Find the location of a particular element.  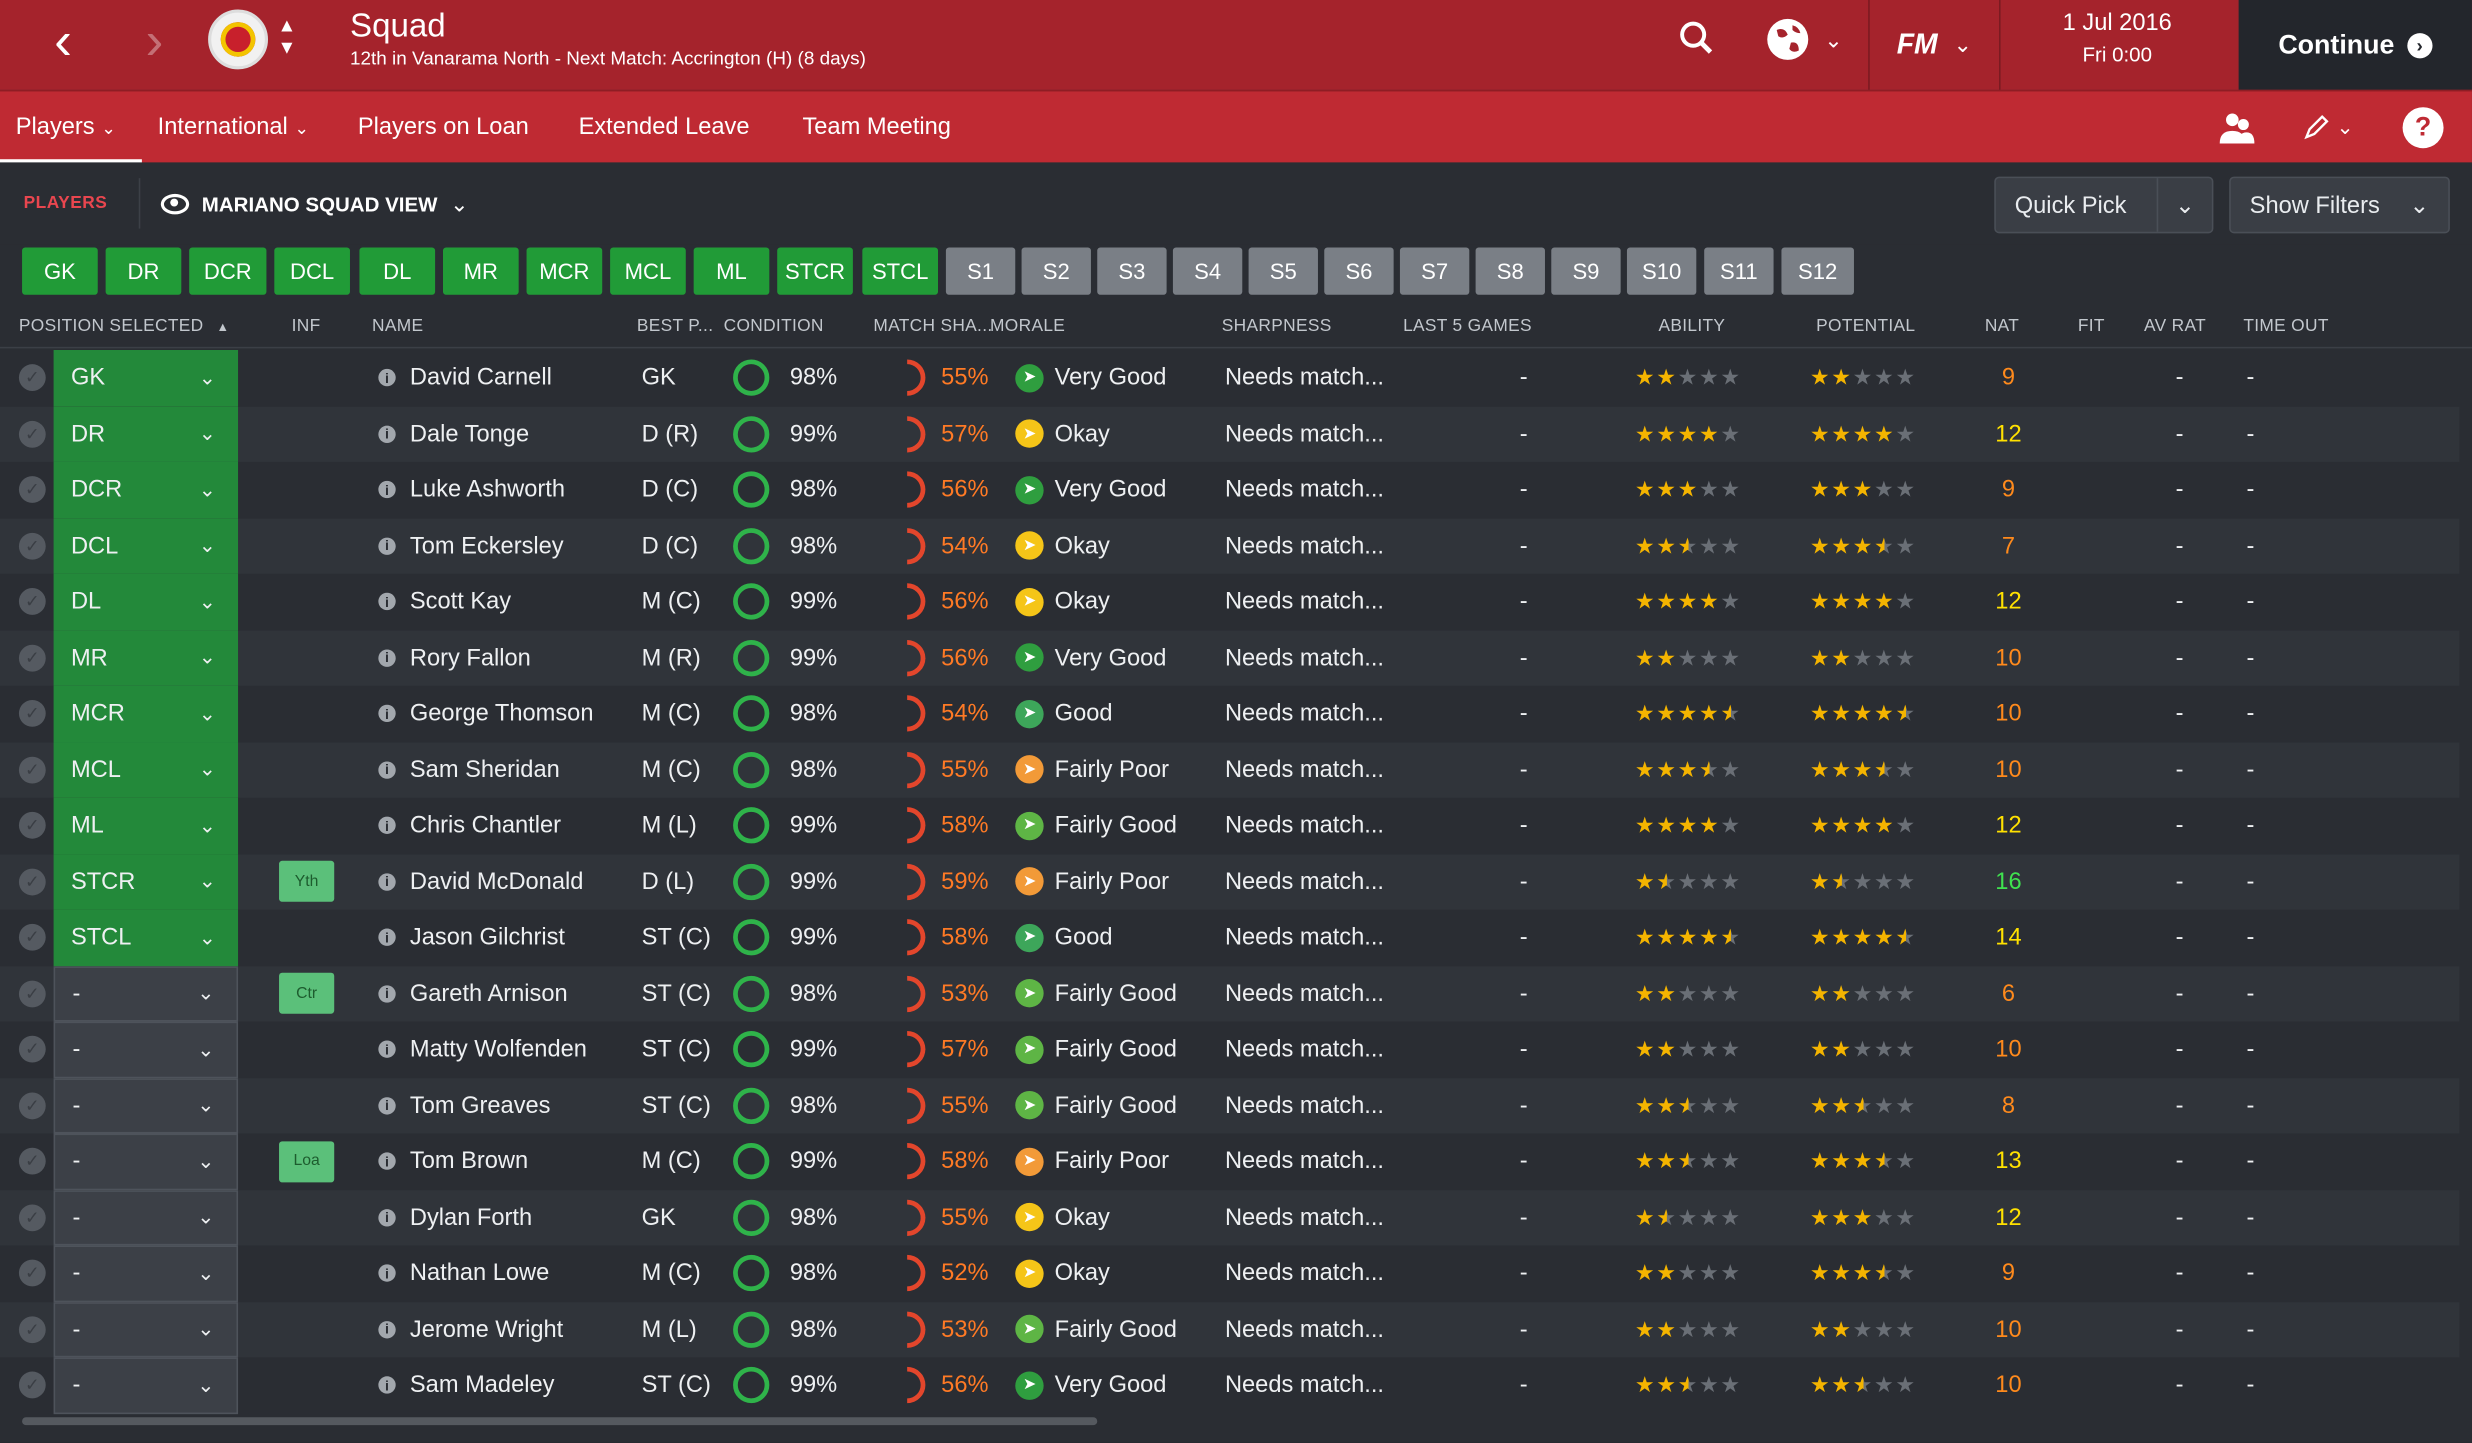

tab-extended-leave: Extended Leave is located at coordinates (664, 127).